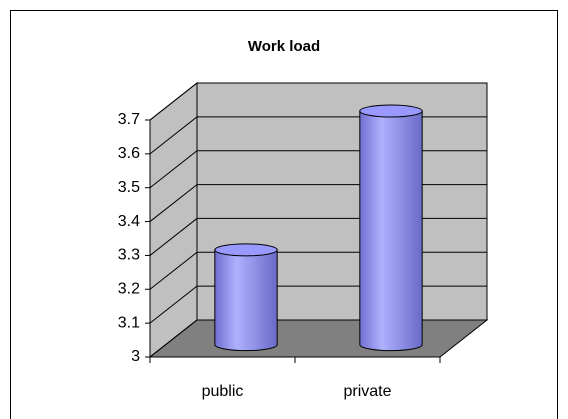 Image resolution: width=568 pixels, height=419 pixels. Describe the element at coordinates (223, 391) in the screenshot. I see `x-tick-label: public` at that location.